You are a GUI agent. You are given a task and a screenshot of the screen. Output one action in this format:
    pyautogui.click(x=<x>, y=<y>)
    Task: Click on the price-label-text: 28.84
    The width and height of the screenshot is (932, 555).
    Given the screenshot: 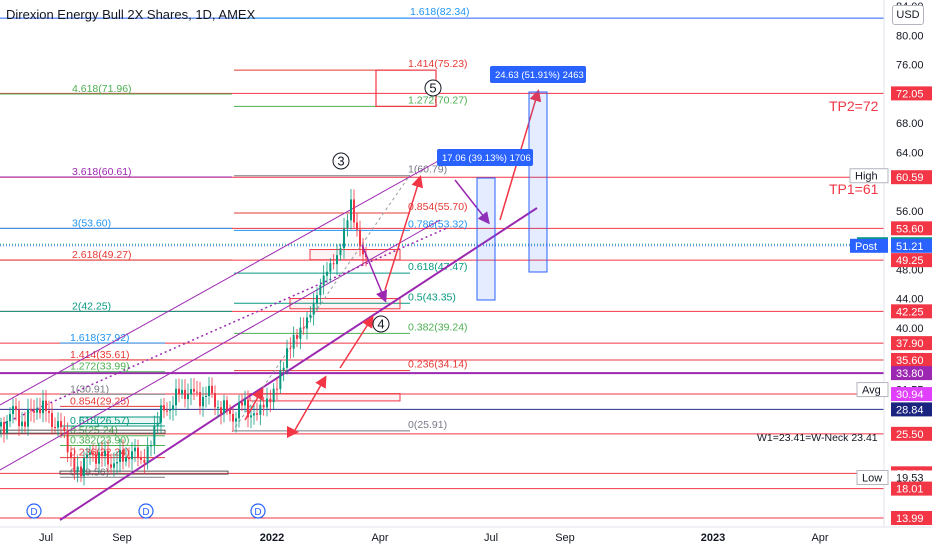 What is the action you would take?
    pyautogui.click(x=910, y=410)
    